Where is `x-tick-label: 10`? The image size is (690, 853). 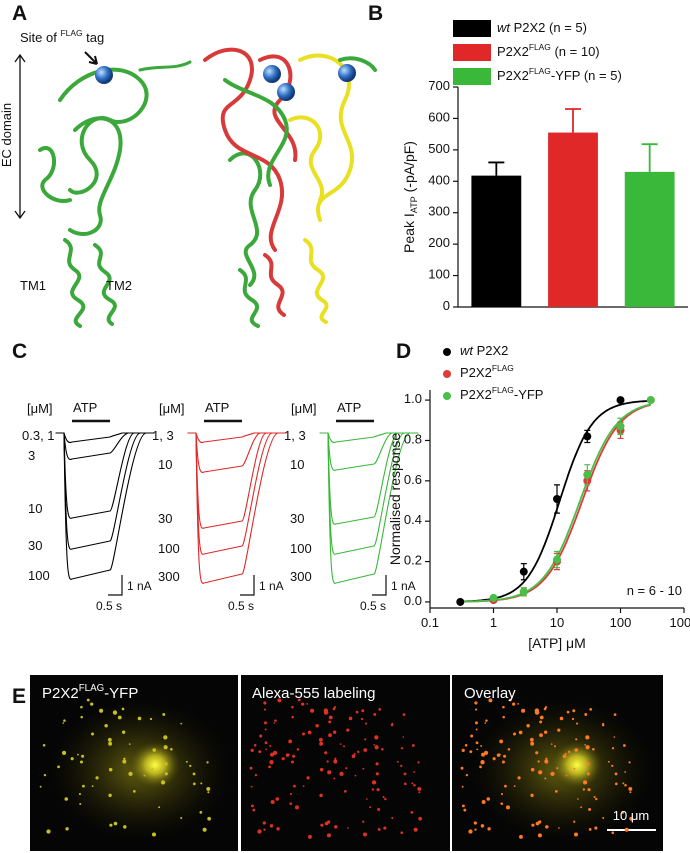 x-tick-label: 10 is located at coordinates (557, 622).